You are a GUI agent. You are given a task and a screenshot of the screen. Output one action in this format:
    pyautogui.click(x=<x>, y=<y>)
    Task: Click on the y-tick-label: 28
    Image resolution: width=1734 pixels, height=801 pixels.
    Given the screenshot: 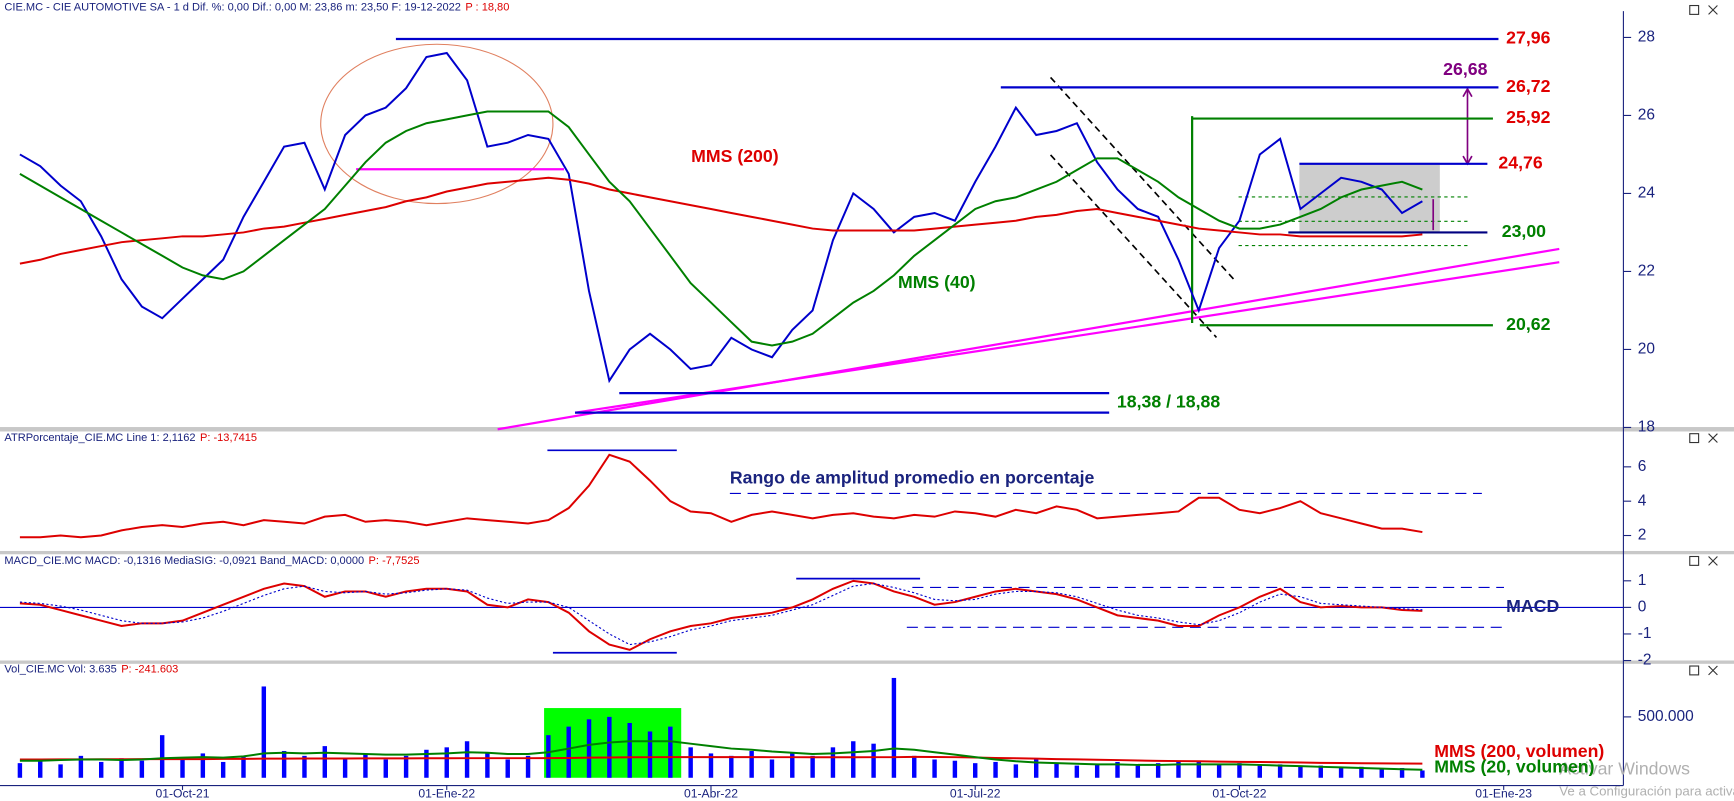 What is the action you would take?
    pyautogui.click(x=1646, y=37)
    